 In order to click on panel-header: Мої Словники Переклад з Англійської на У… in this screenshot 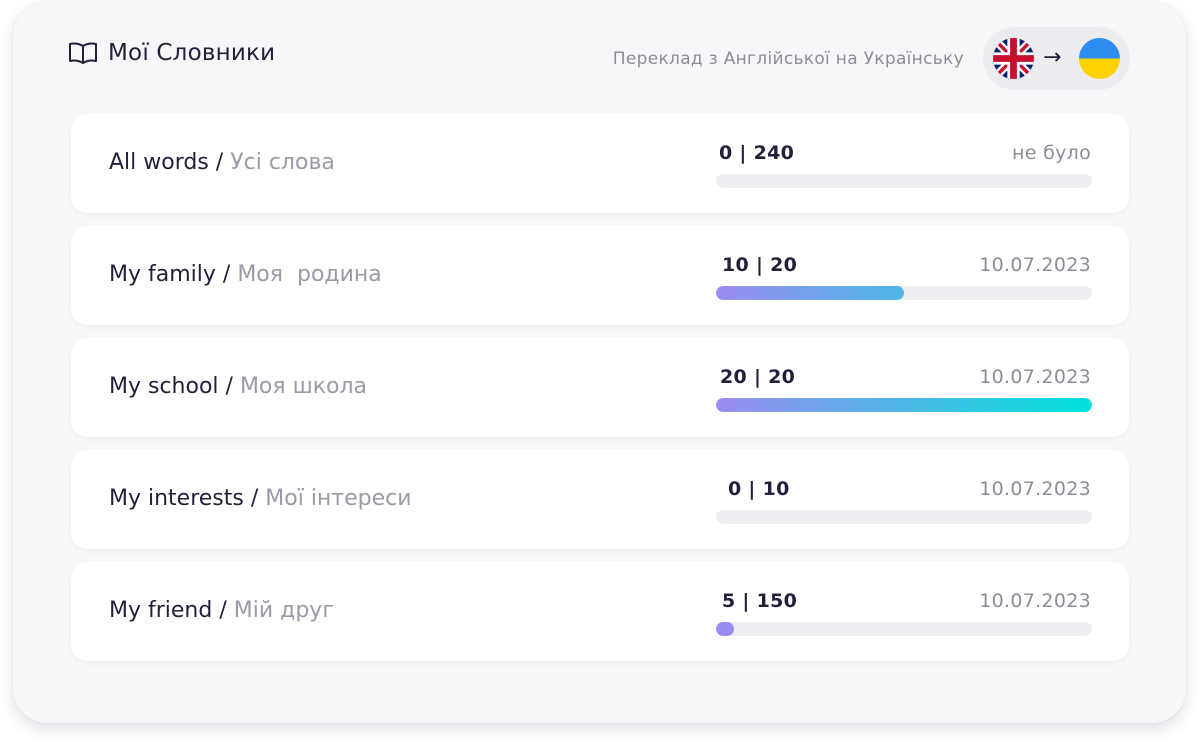, I will do `click(599, 57)`.